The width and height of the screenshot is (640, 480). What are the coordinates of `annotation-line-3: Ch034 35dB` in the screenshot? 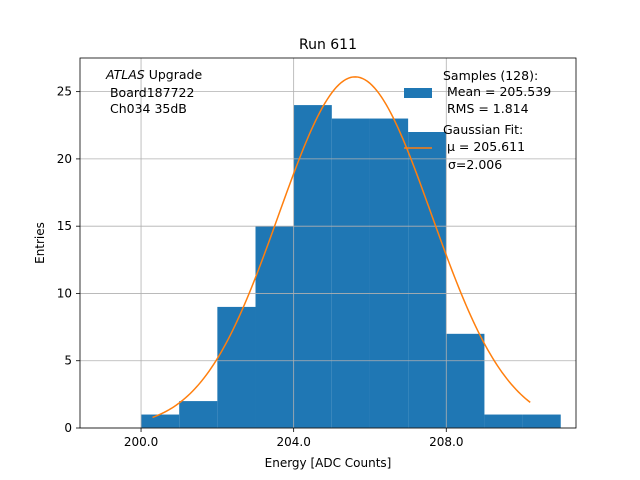 It's located at (146, 108).